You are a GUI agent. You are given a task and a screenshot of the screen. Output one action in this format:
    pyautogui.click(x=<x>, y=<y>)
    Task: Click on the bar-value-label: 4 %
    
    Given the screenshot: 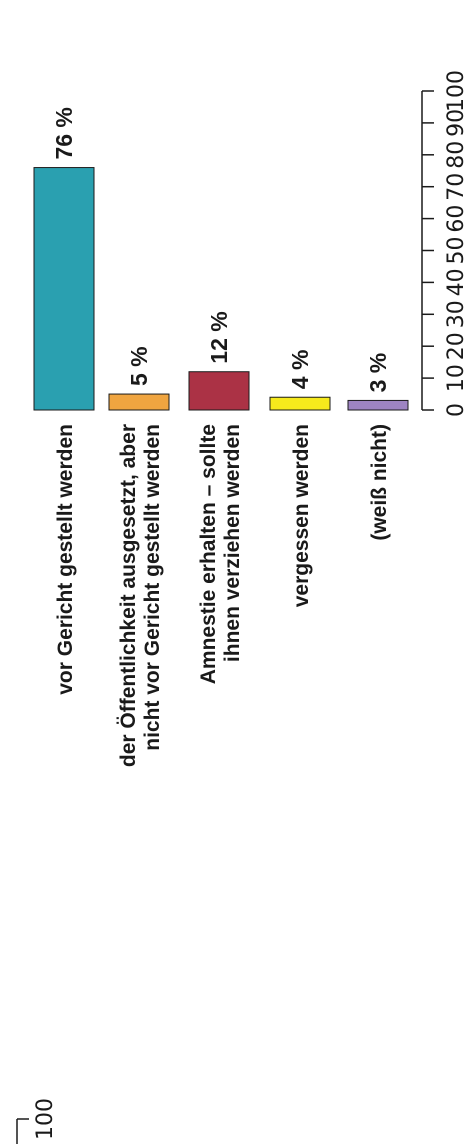 What is the action you would take?
    pyautogui.click(x=300, y=370)
    